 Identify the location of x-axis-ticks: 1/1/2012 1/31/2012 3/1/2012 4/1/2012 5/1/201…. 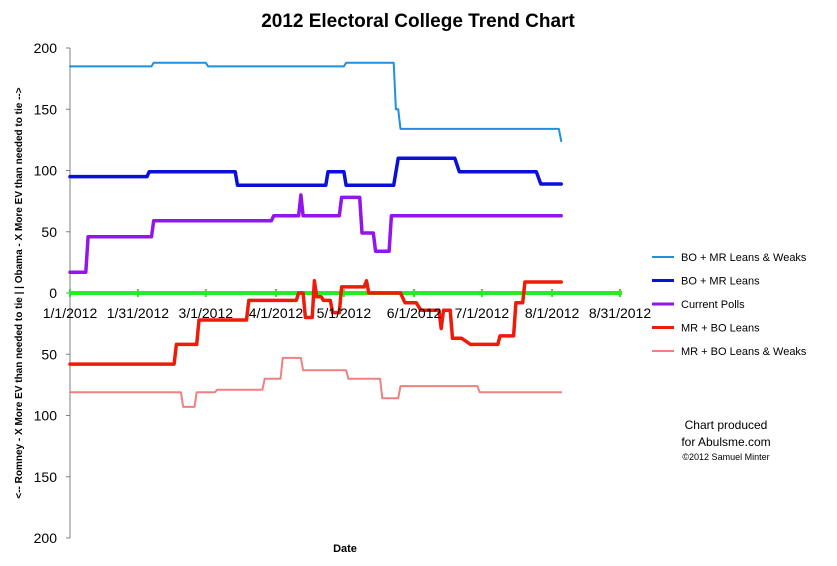
(347, 313).